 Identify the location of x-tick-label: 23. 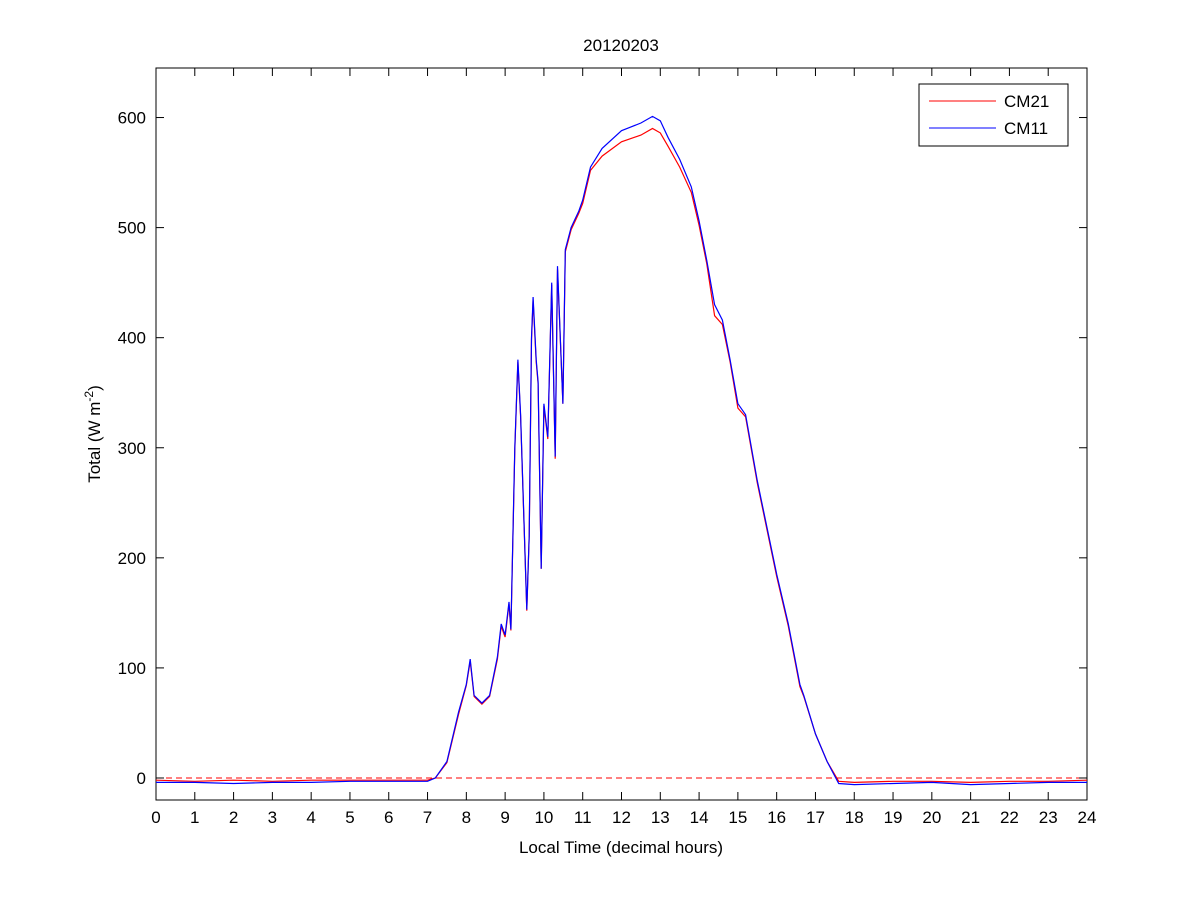
(1048, 817).